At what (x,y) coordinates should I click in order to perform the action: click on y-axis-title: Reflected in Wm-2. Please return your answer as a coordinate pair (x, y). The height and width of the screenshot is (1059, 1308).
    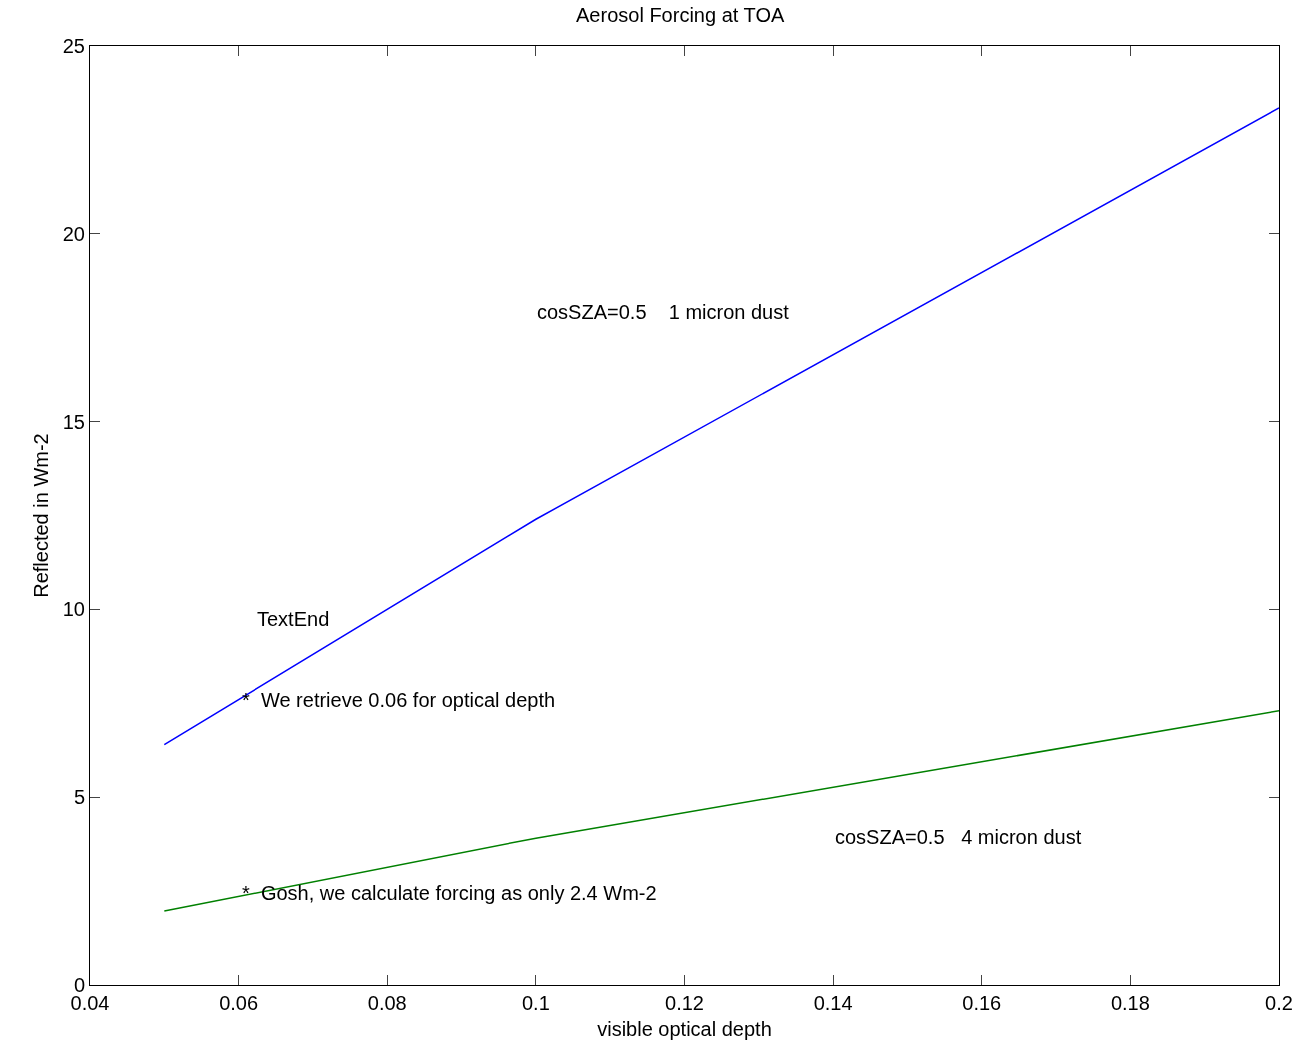
    Looking at the image, I should click on (41, 515).